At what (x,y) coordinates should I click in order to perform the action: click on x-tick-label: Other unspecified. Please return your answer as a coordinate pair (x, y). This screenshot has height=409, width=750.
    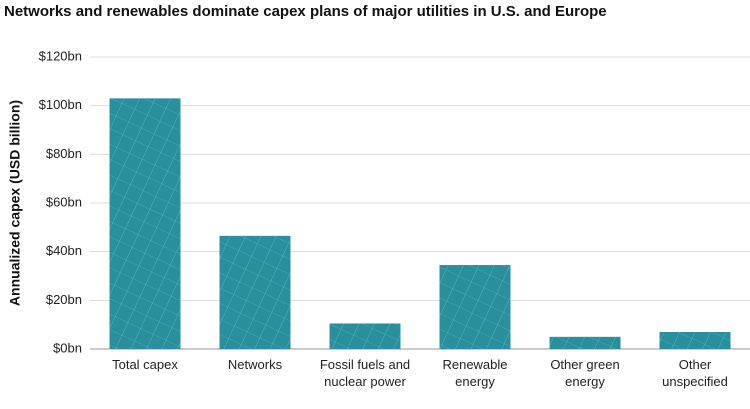
    Looking at the image, I should click on (695, 373).